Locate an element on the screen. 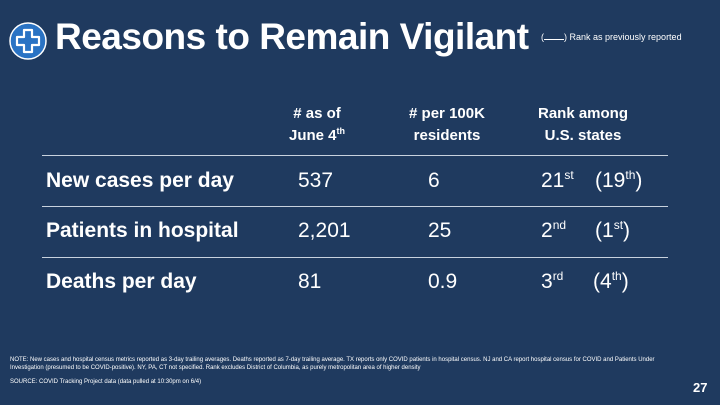  row-label-deaths-per-day: Deaths per day is located at coordinates (121, 281).